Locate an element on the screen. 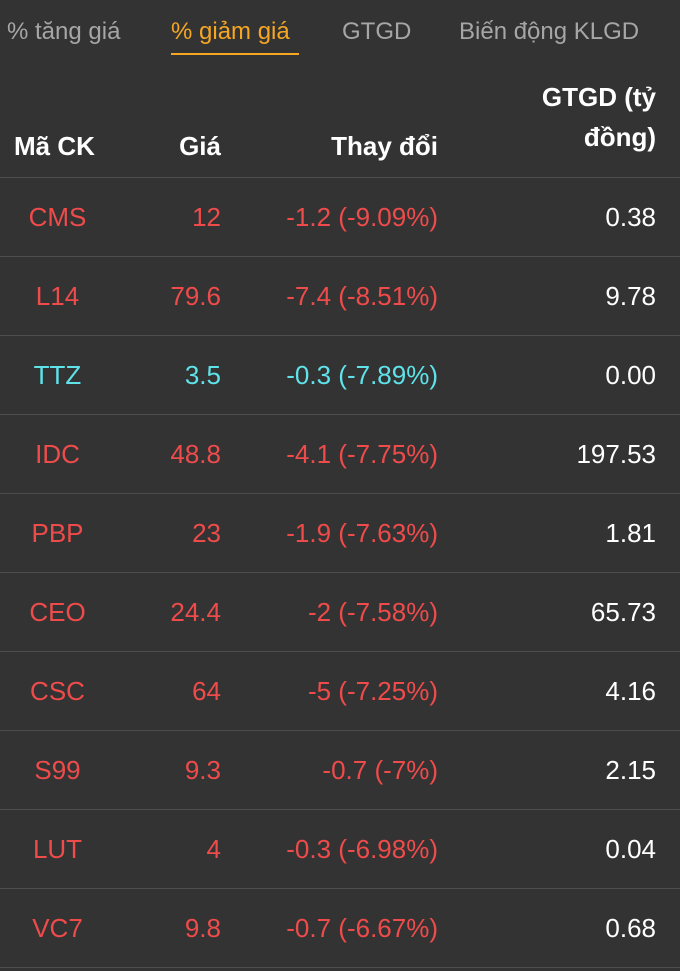  tab-volume-change: Biến động KLGD is located at coordinates (549, 31).